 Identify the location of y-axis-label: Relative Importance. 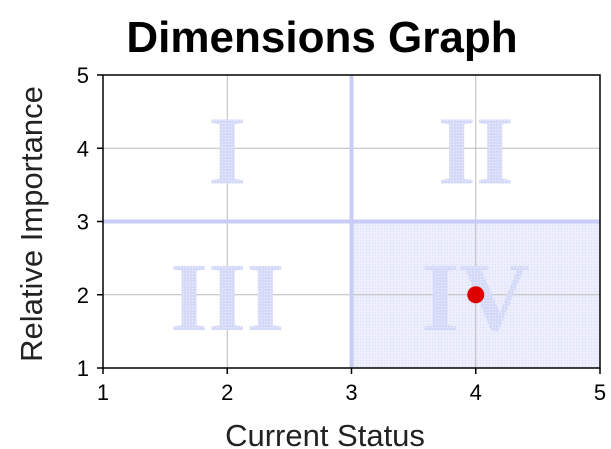
(31, 224).